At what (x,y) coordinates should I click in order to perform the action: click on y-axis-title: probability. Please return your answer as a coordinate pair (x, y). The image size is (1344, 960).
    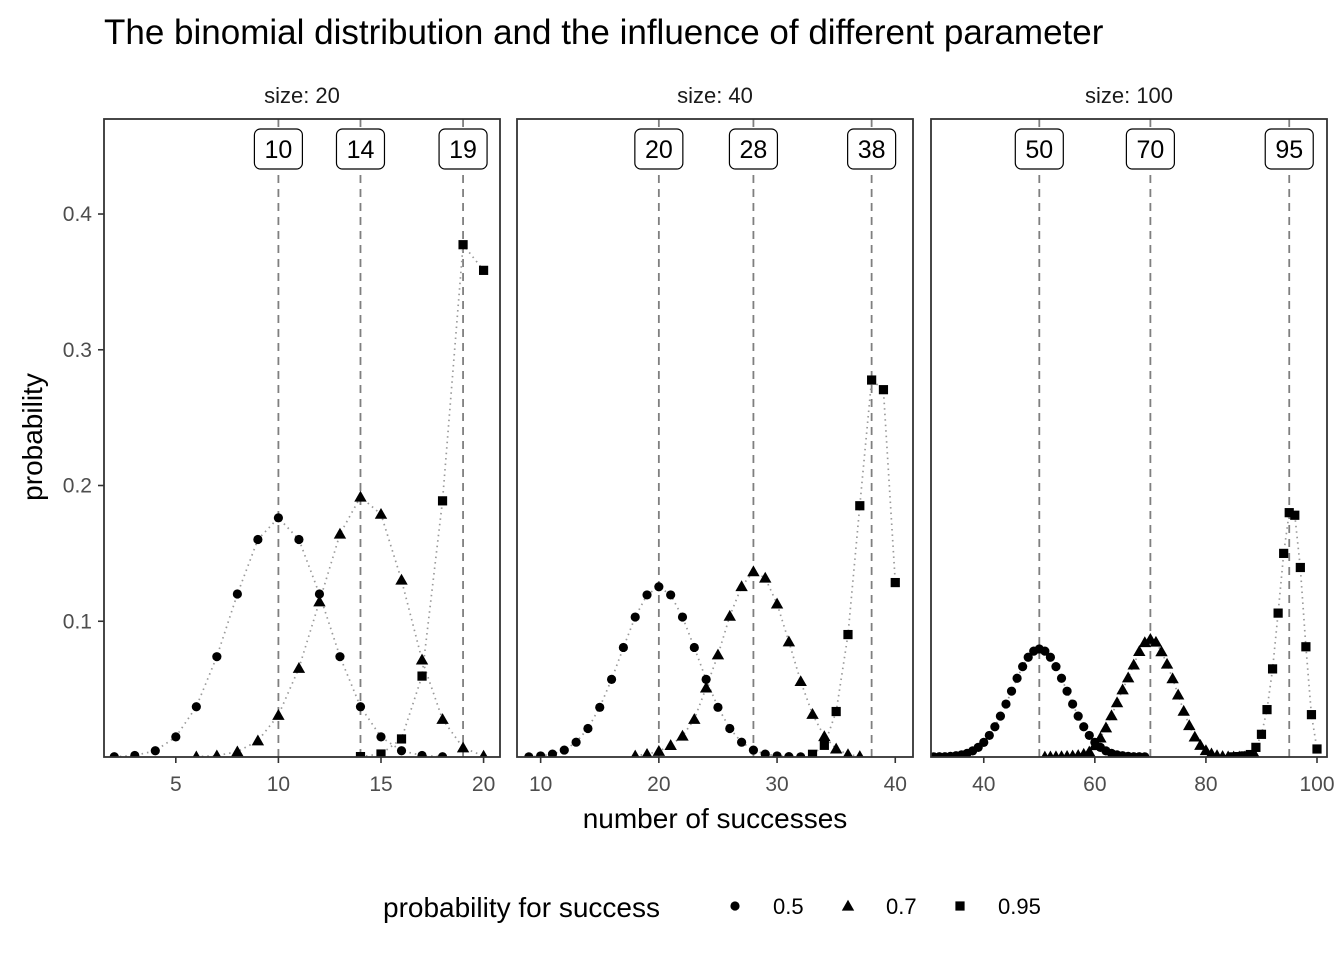
    Looking at the image, I should click on (32, 437).